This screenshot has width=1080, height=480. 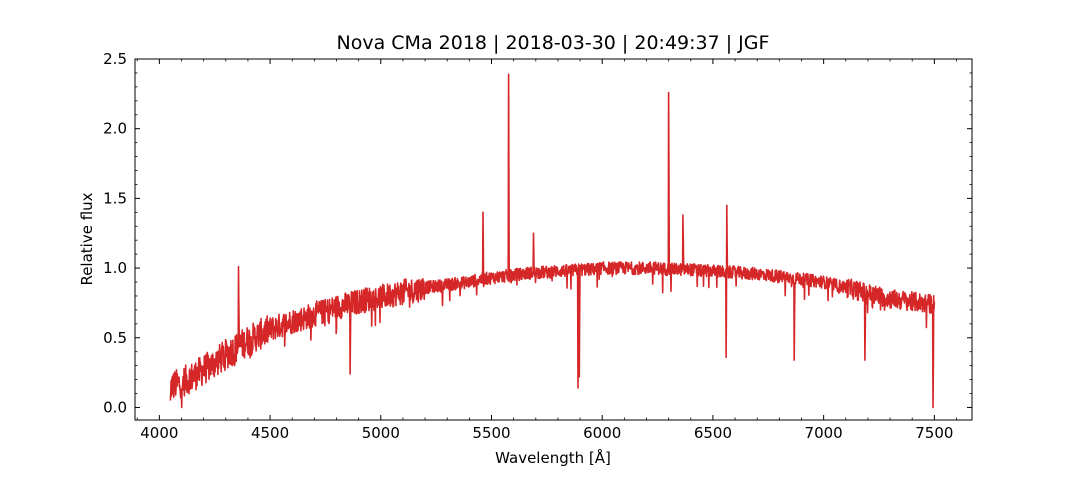 What do you see at coordinates (824, 433) in the screenshot?
I see `x-tick-label: 7000` at bounding box center [824, 433].